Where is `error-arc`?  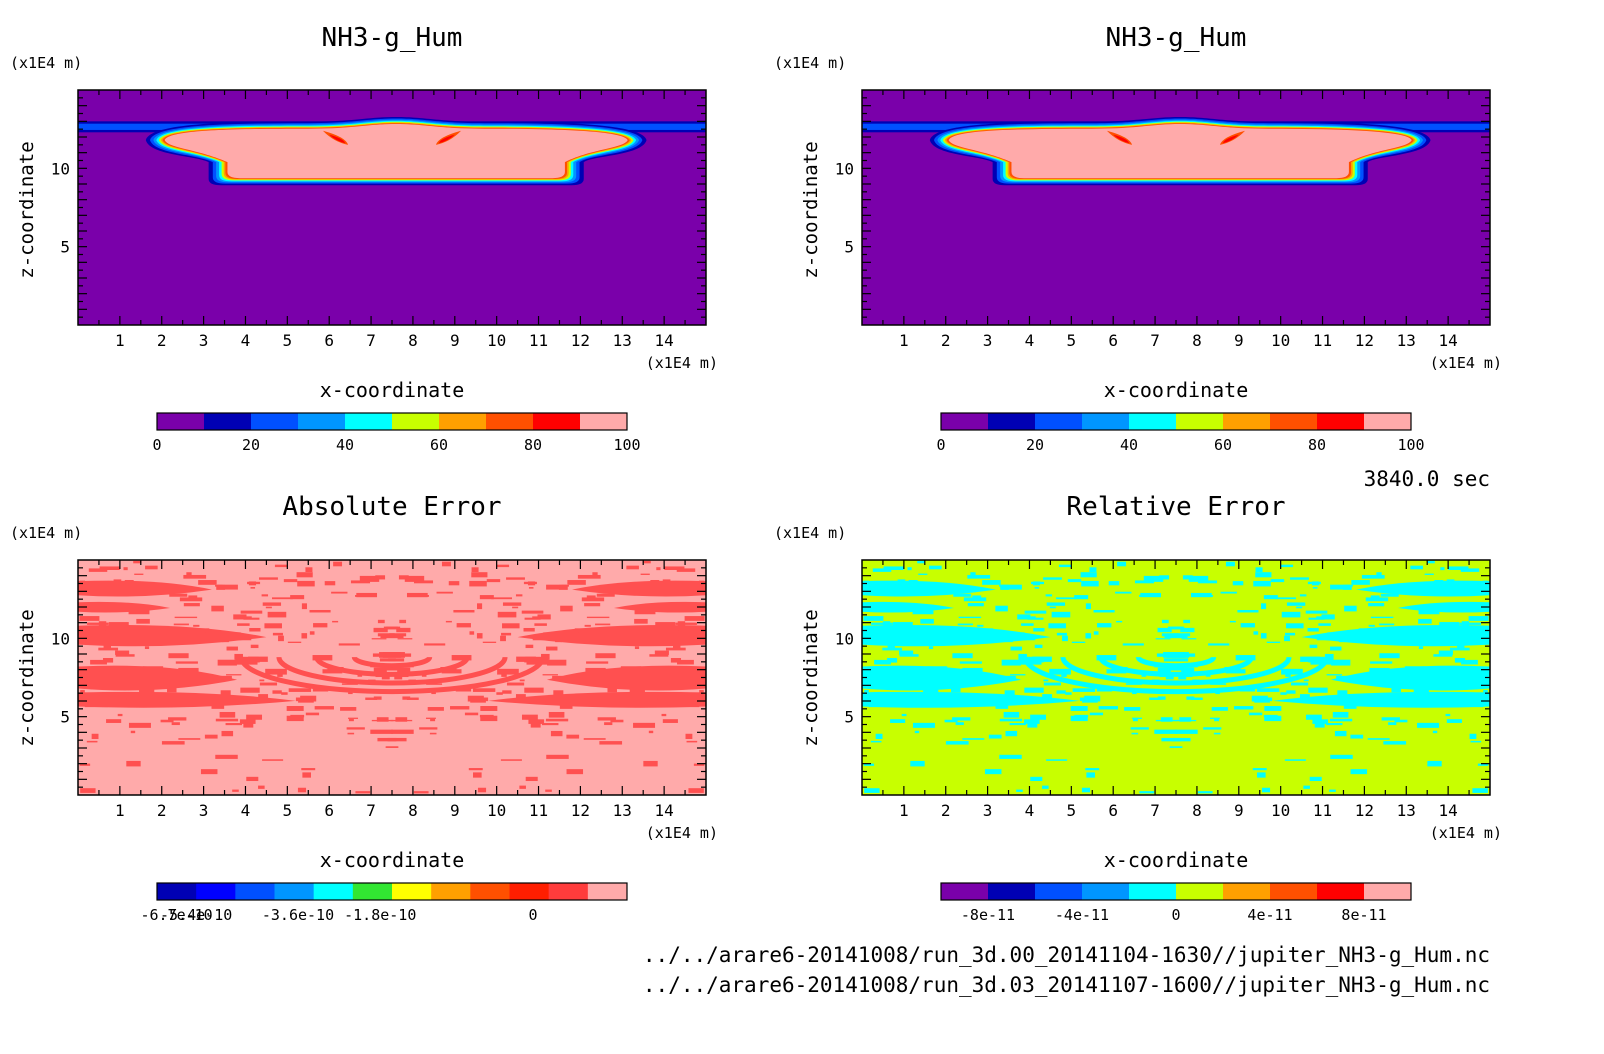
error-arc is located at coordinates (392, 675).